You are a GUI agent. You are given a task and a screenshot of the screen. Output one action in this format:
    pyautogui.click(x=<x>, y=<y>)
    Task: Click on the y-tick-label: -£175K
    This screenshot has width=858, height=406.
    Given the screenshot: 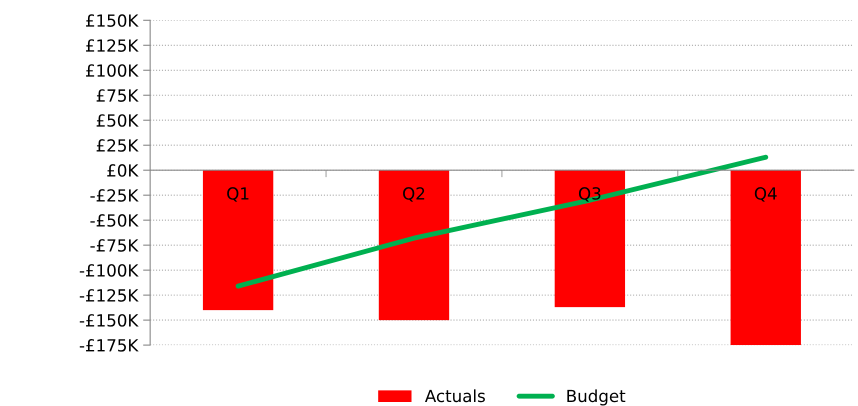 What is the action you would take?
    pyautogui.click(x=109, y=345)
    